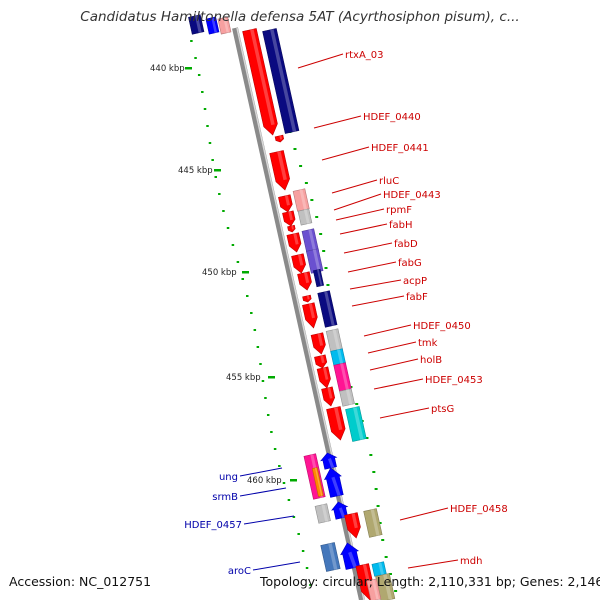 This screenshot has width=600, height=604. Describe the element at coordinates (326, 373) in the screenshot. I see `gene-holB-red-shine` at that location.